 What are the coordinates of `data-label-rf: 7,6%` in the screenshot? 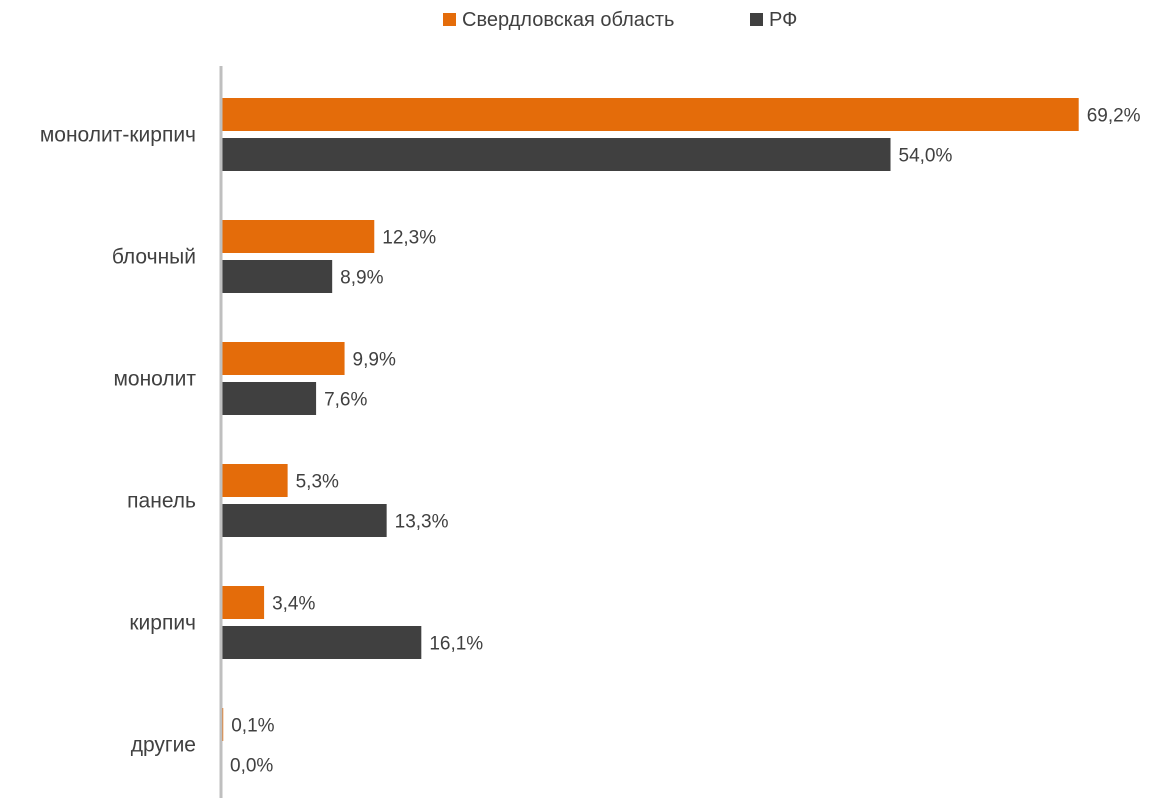 It's located at (345, 400).